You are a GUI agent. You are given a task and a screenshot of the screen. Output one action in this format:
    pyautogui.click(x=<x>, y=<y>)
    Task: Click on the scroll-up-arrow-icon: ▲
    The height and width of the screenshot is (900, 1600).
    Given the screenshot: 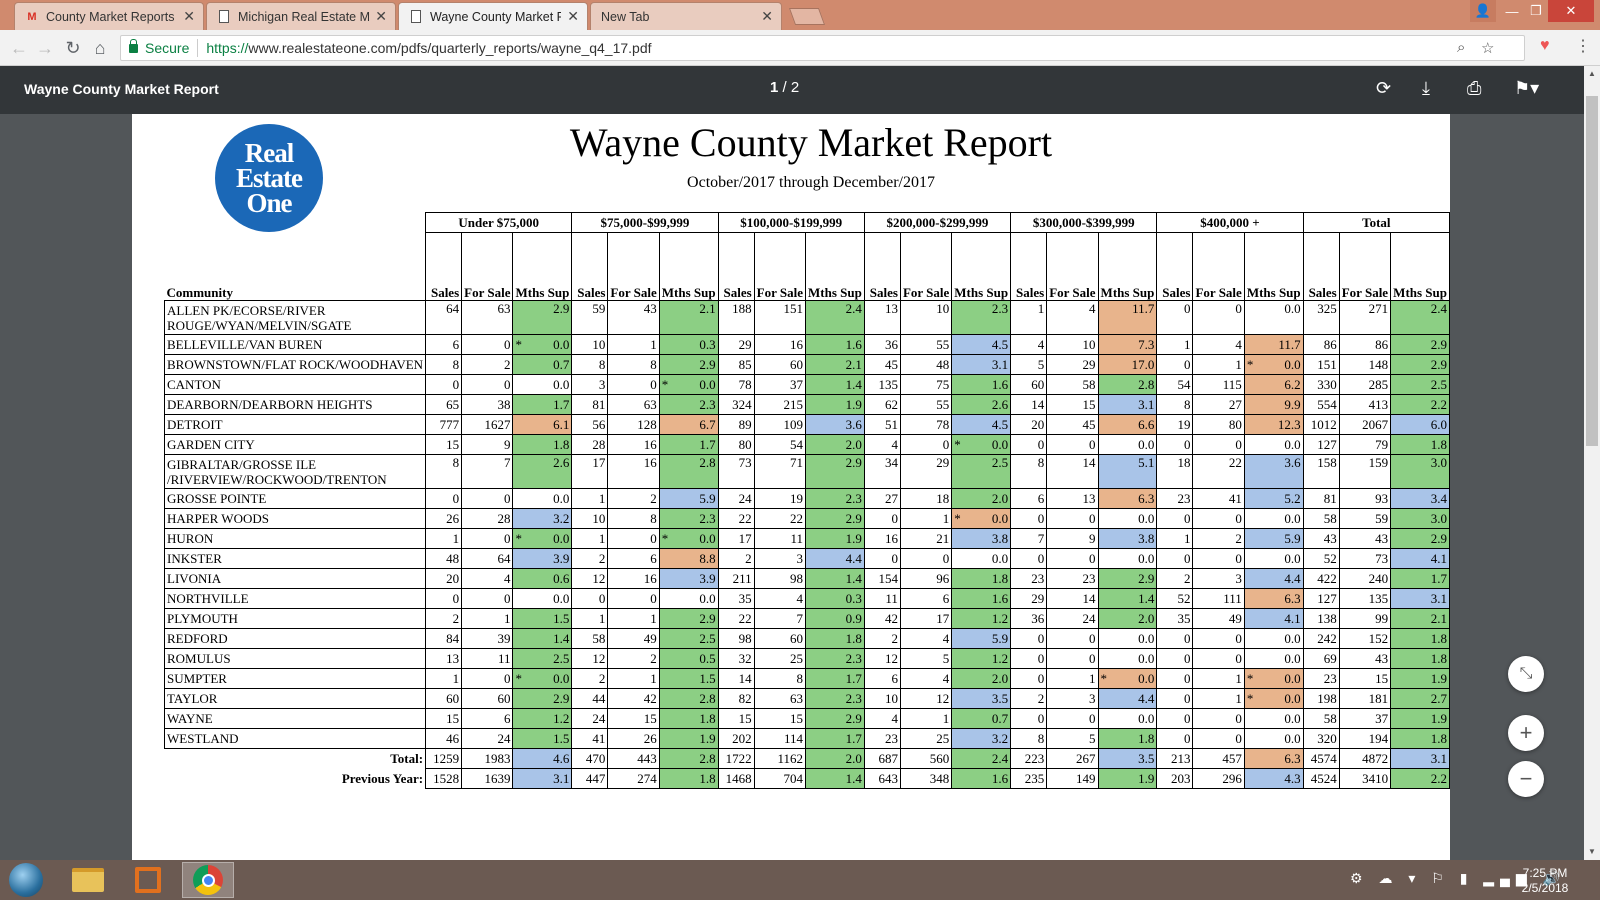 What is the action you would take?
    pyautogui.click(x=1592, y=73)
    